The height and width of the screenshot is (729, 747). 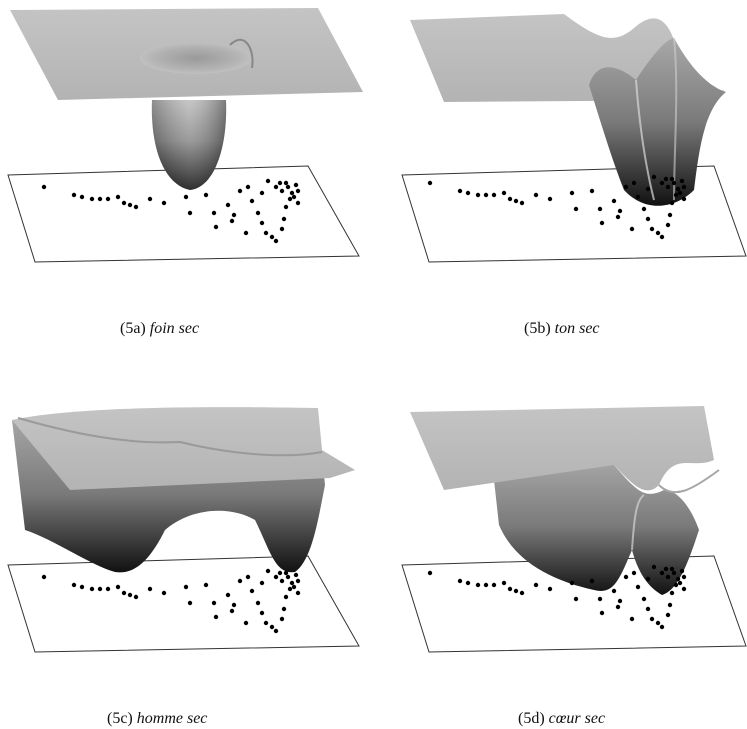 What do you see at coordinates (183, 448) in the screenshot?
I see `upper-surface` at bounding box center [183, 448].